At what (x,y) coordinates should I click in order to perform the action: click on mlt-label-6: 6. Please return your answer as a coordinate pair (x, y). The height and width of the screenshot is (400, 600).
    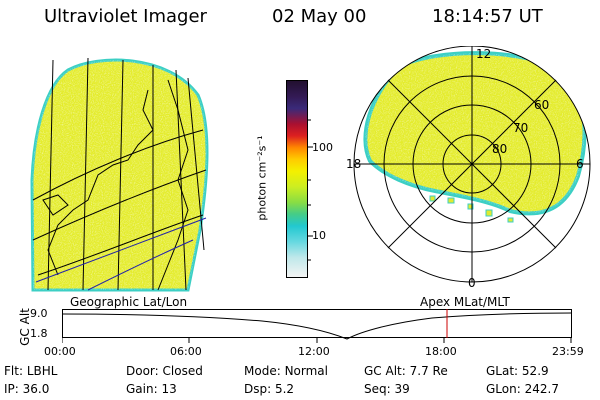
    Looking at the image, I should click on (580, 164).